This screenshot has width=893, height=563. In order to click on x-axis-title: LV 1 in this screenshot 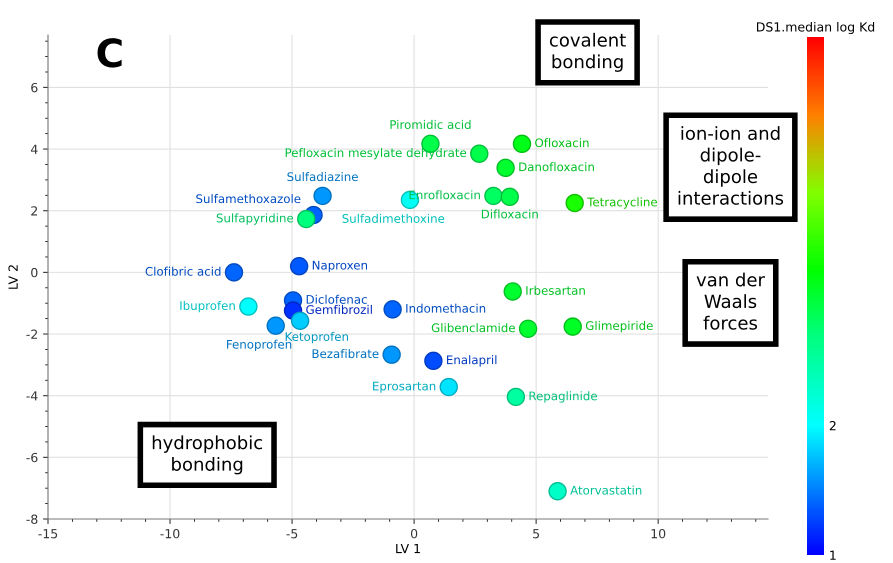, I will do `click(408, 549)`.